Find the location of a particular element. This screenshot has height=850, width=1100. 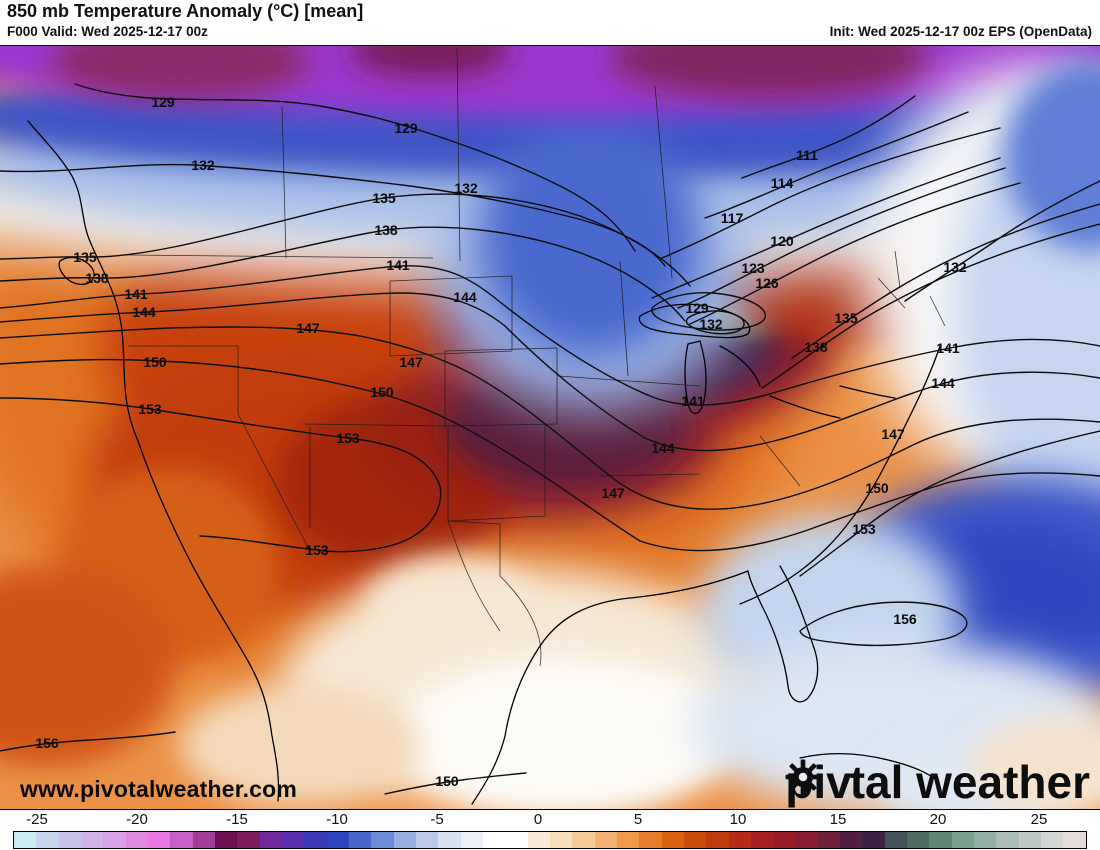

colorbar-tick: 10 is located at coordinates (738, 819).